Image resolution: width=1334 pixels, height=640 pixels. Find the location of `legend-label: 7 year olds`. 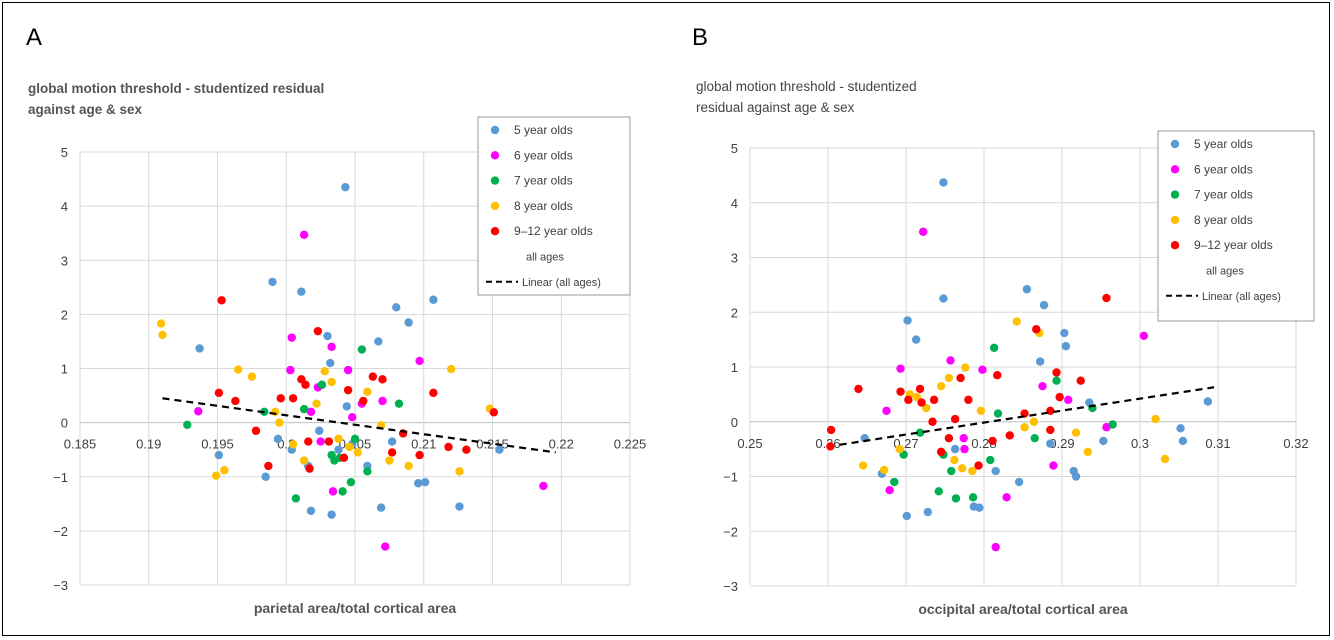

legend-label: 7 year olds is located at coordinates (1223, 195).